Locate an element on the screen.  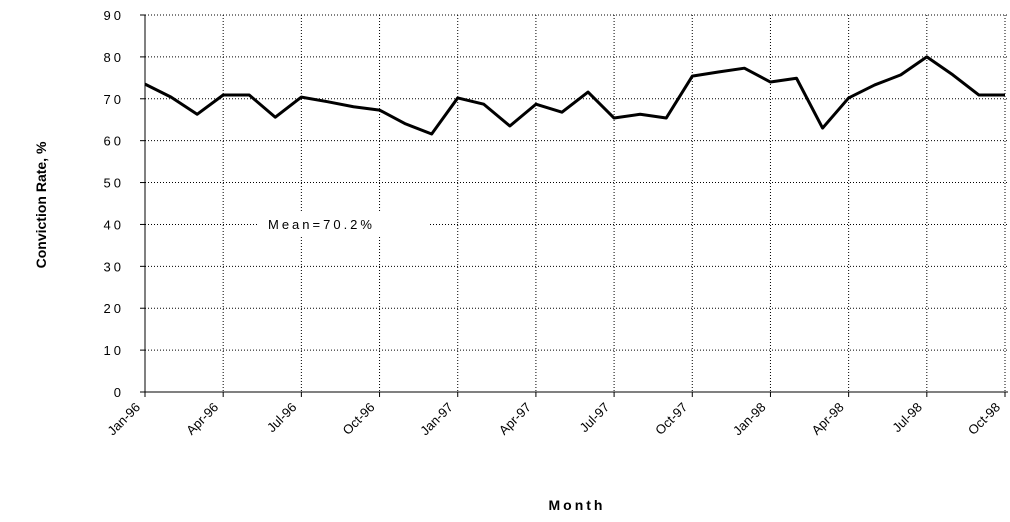
y-tick-label: 10 is located at coordinates (114, 350).